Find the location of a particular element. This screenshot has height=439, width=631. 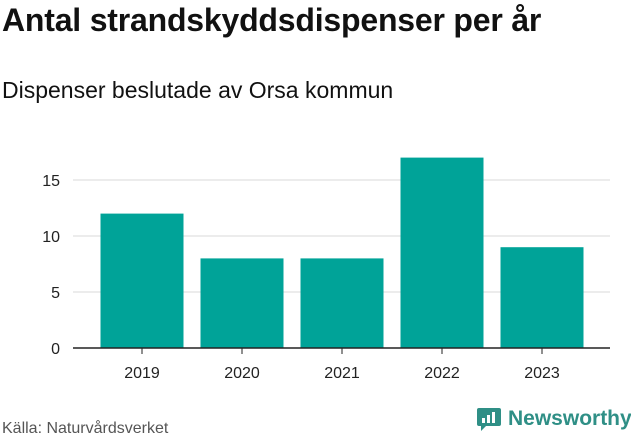

bar-2019 is located at coordinates (142, 280).